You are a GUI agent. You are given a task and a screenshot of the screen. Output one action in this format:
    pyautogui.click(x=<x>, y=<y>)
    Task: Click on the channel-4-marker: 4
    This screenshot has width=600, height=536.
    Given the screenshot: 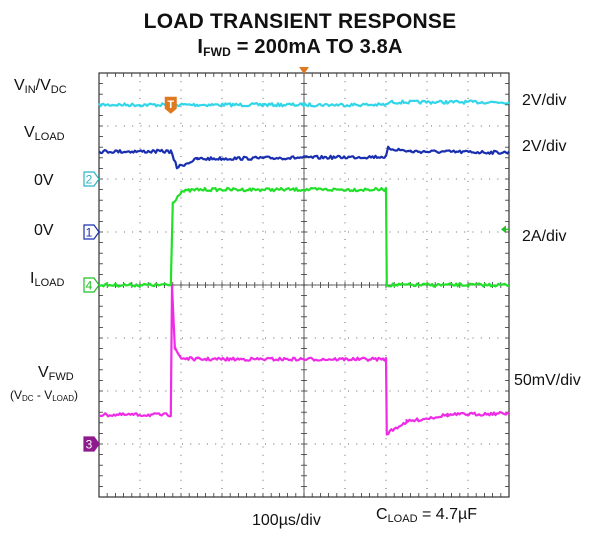 What is the action you would take?
    pyautogui.click(x=91, y=285)
    